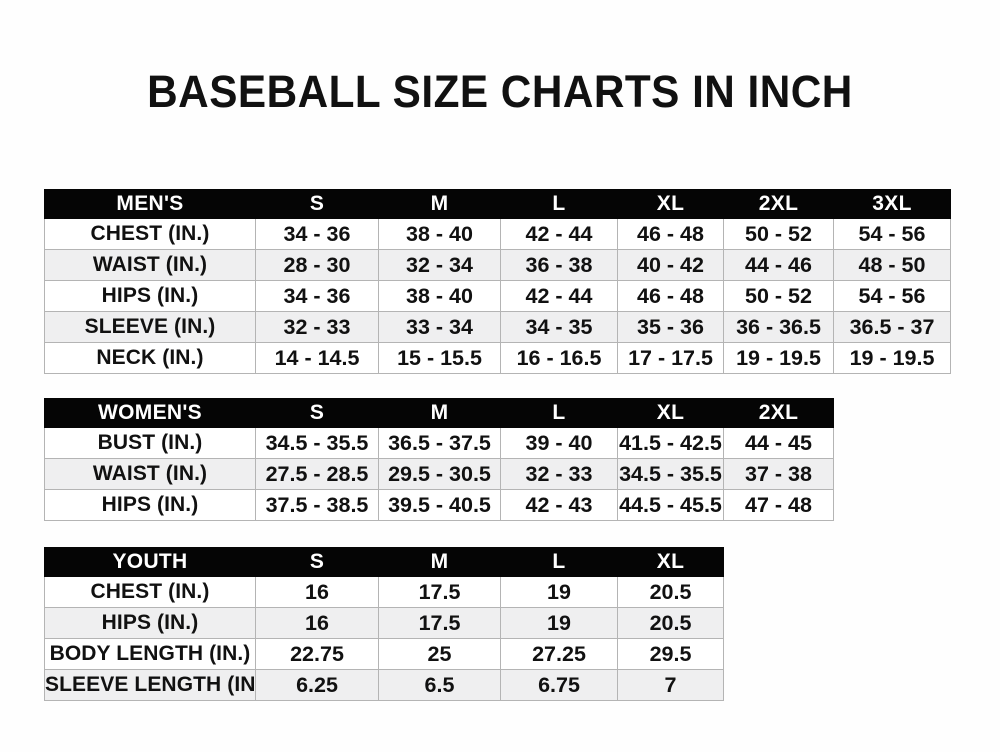 This screenshot has height=752, width=1000. What do you see at coordinates (439, 358) in the screenshot?
I see `cell-value: 15 - 15.5` at bounding box center [439, 358].